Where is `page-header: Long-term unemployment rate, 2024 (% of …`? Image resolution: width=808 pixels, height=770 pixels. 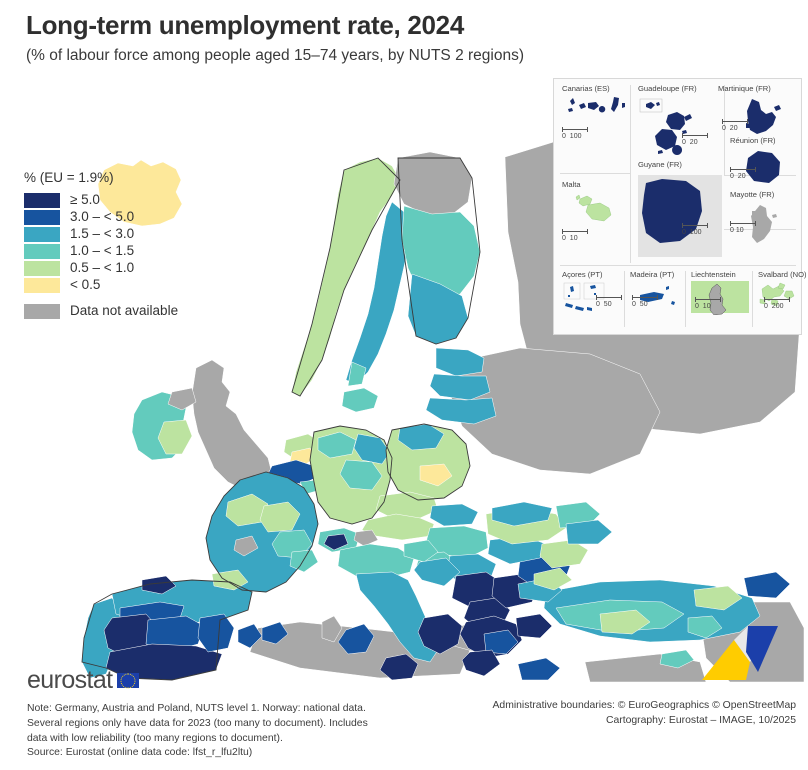 page-header: Long-term unemployment rate, 2024 (% of … is located at coordinates (376, 37).